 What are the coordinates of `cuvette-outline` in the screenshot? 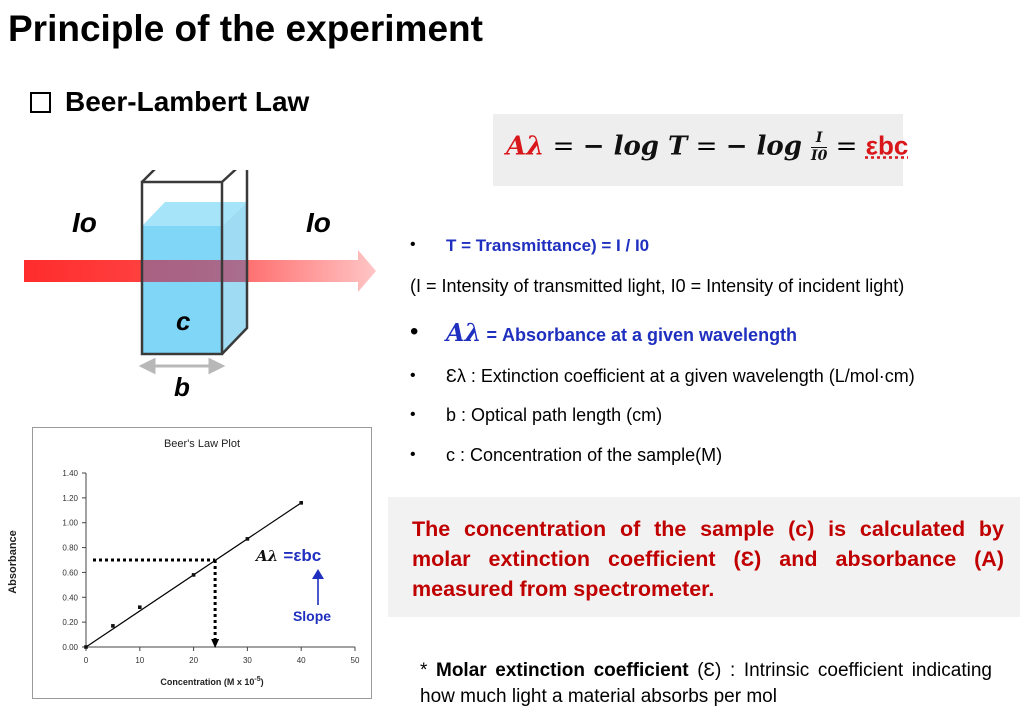 It's located at (194, 263).